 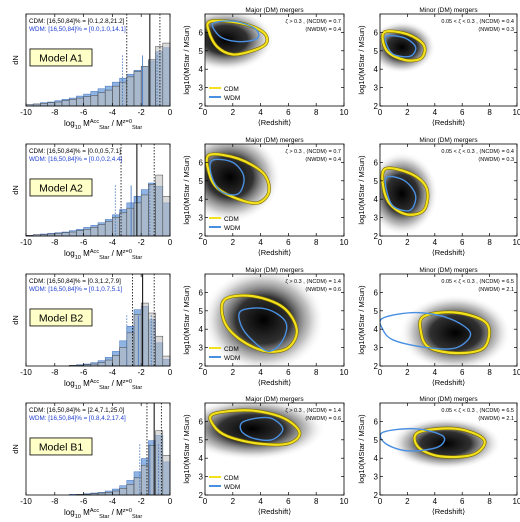 What do you see at coordinates (408, 47) in the screenshot?
I see `minor-plot-area` at bounding box center [408, 47].